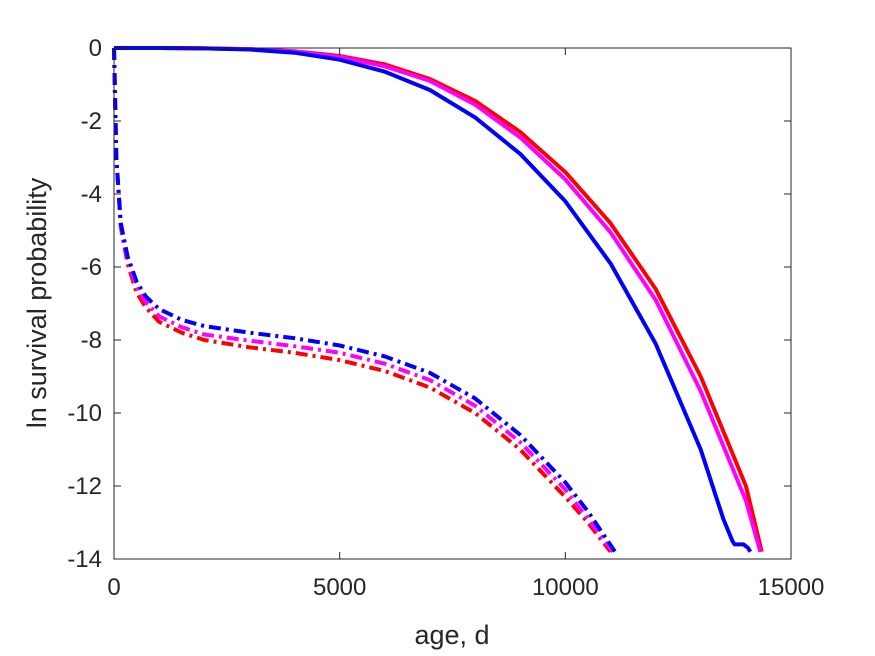 This screenshot has width=875, height=656. What do you see at coordinates (451, 635) in the screenshot?
I see `x-axis-label: age, d` at bounding box center [451, 635].